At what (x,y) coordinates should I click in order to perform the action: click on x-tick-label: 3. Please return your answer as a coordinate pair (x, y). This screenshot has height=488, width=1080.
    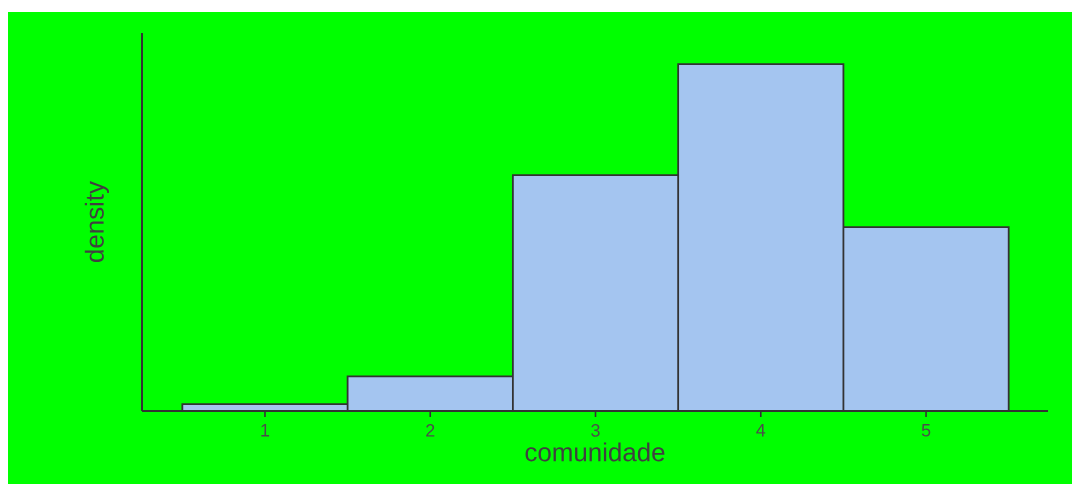
    Looking at the image, I should click on (595, 430).